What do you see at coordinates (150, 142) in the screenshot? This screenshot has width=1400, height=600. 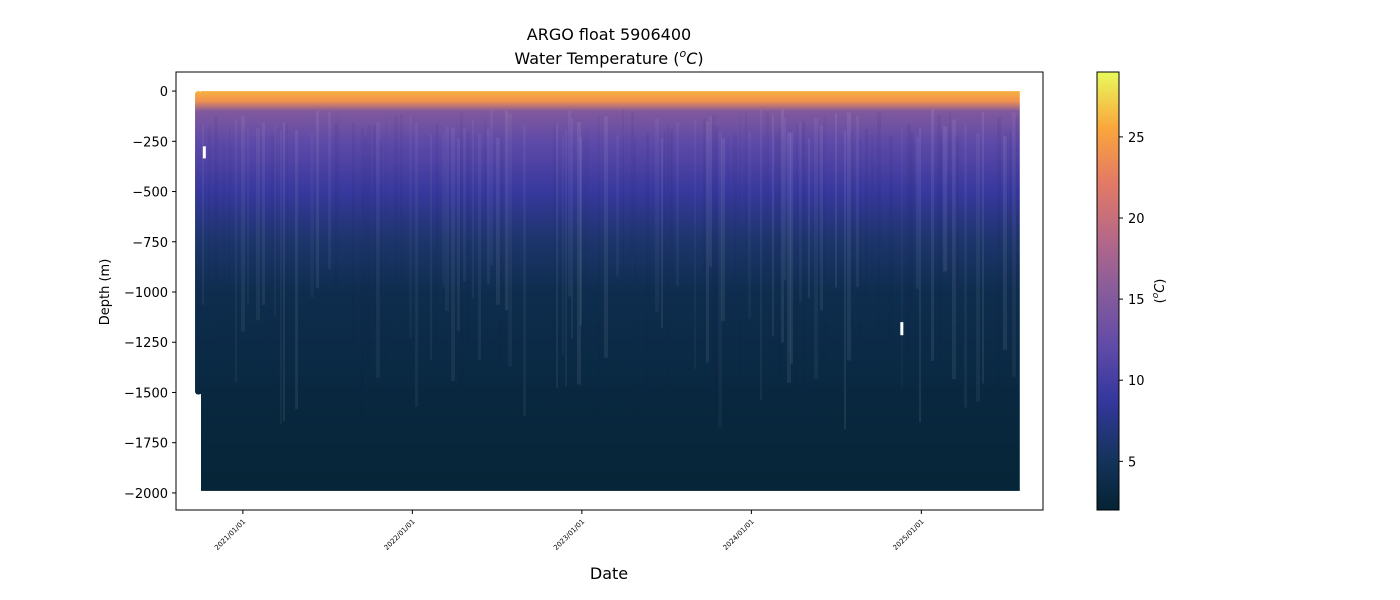 I see `y-tick-label: −250` at bounding box center [150, 142].